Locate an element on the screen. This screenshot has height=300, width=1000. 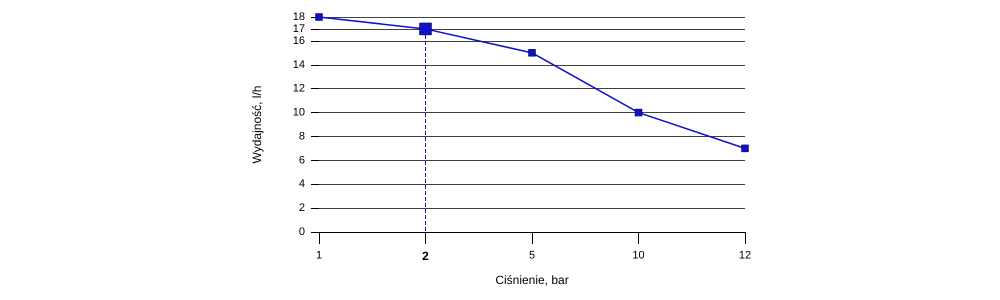
y-tick-label: 16 is located at coordinates (298, 40).